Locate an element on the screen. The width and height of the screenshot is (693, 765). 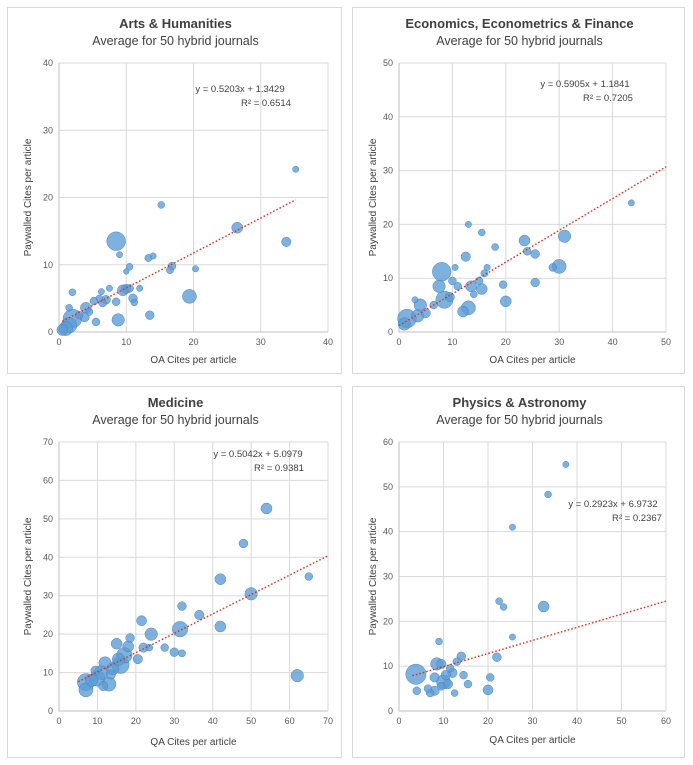
y-tick-label: 60 is located at coordinates (48, 480).